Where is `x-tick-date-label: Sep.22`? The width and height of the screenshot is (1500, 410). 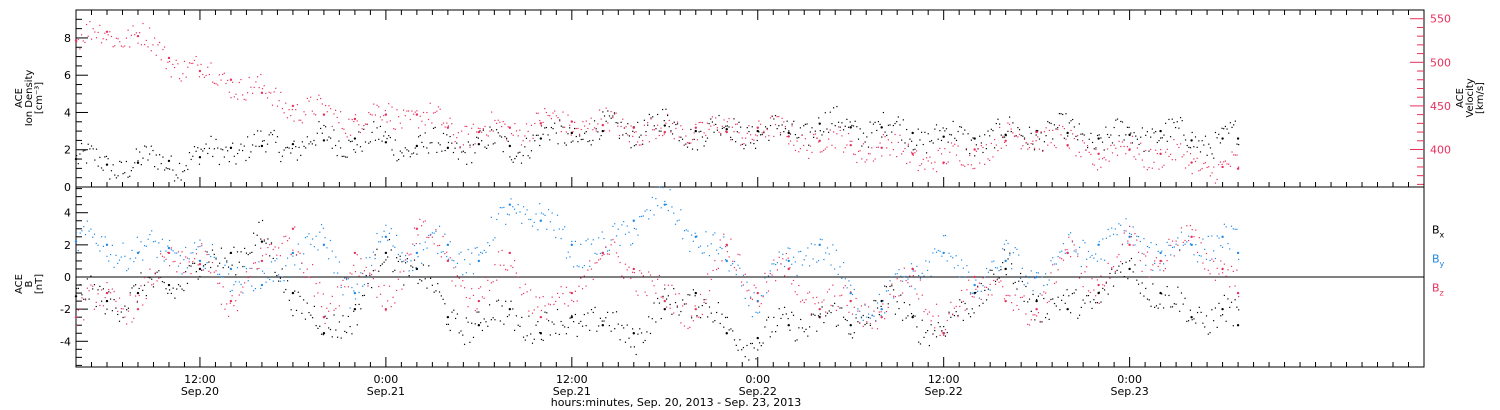 x-tick-date-label: Sep.22 is located at coordinates (758, 391).